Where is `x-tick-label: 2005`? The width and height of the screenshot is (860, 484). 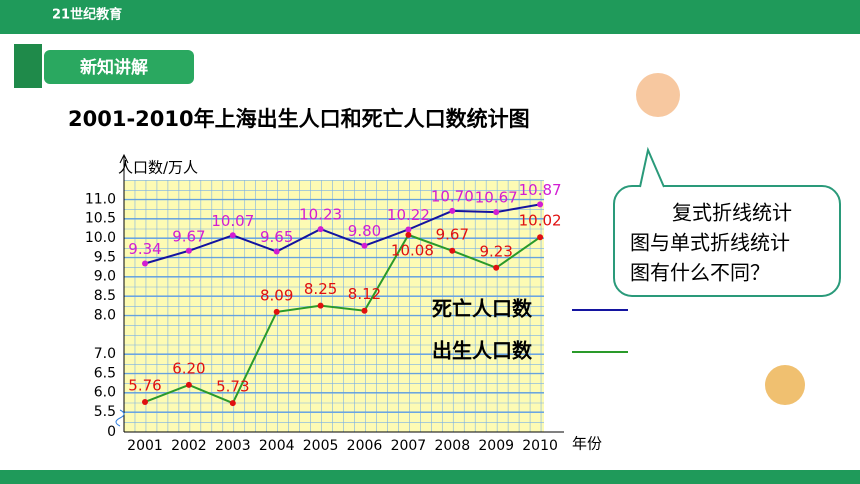 x-tick-label: 2005 is located at coordinates (321, 446).